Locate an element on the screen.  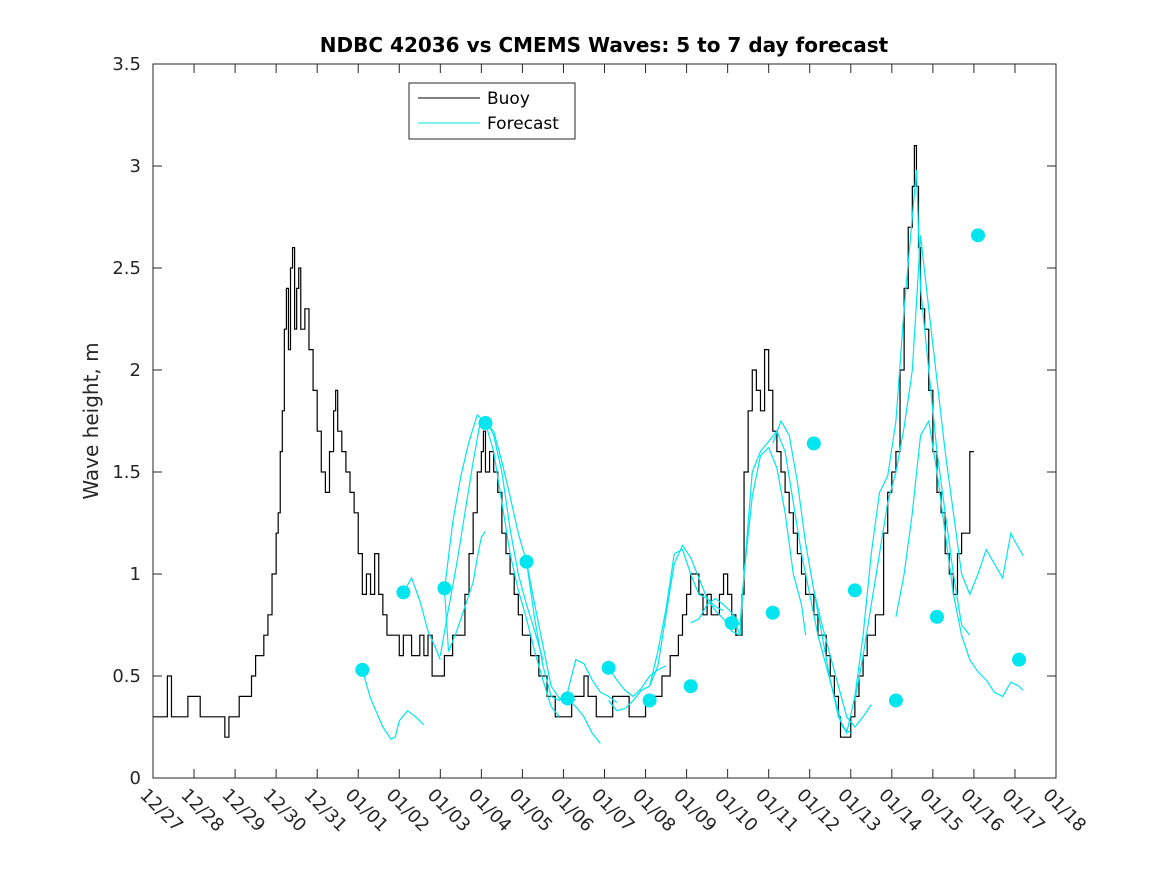
y-tick-labels: 0 0.5 1 1.5 2 2.5 3 3.5 is located at coordinates (126, 421).